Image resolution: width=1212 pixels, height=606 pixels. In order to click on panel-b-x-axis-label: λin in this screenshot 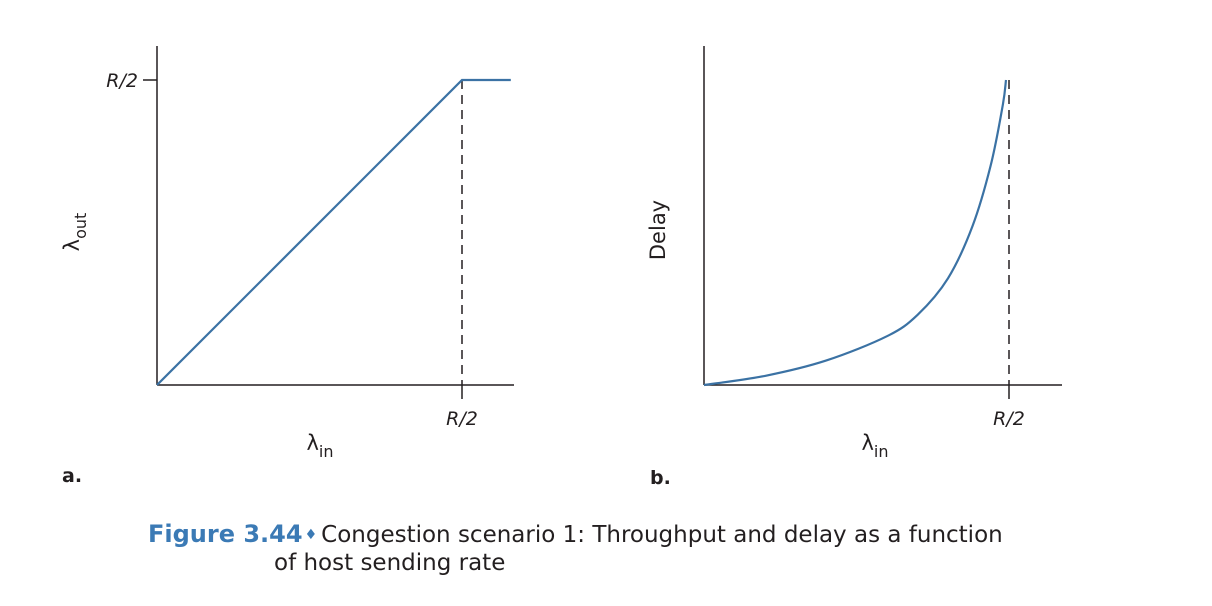, I will do `click(874, 446)`.